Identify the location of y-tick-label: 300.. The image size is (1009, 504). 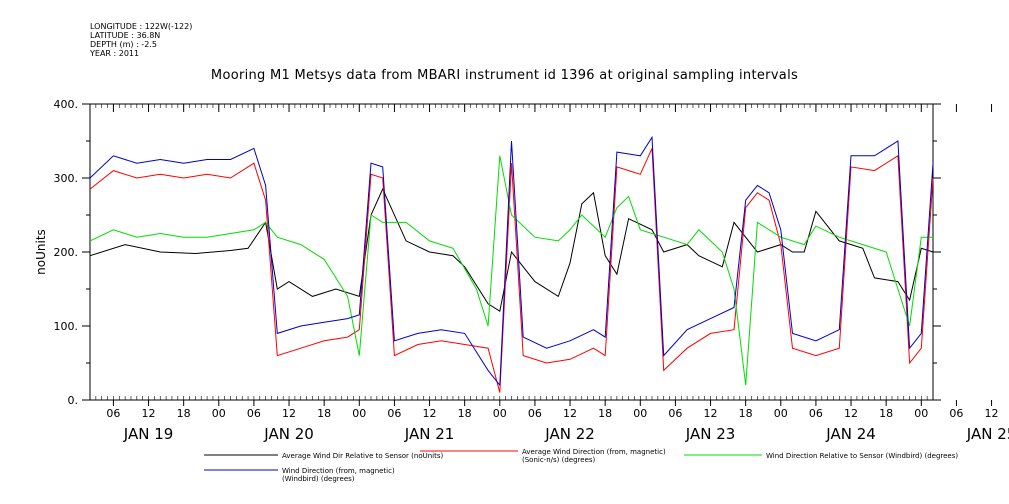
(66, 178).